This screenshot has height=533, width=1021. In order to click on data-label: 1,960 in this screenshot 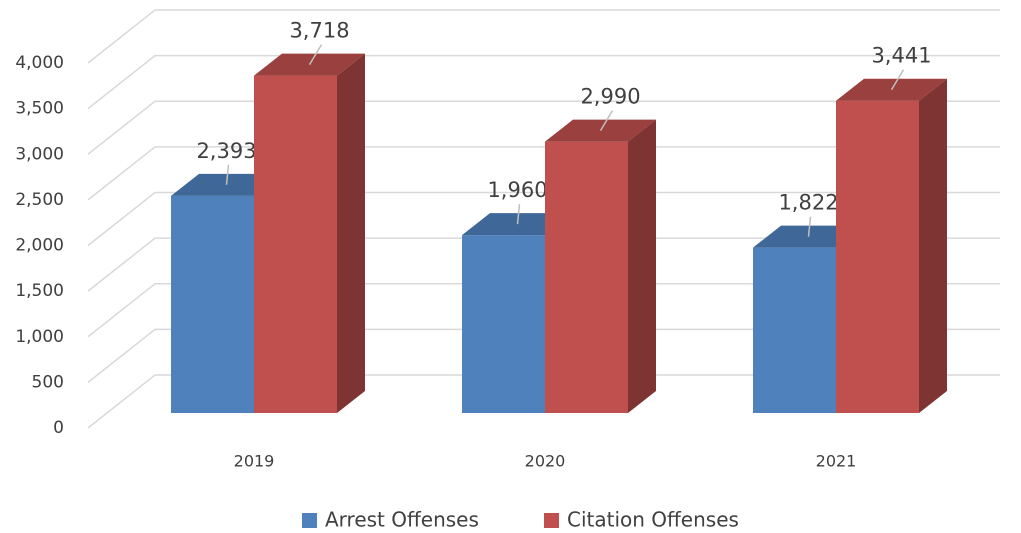, I will do `click(517, 190)`.